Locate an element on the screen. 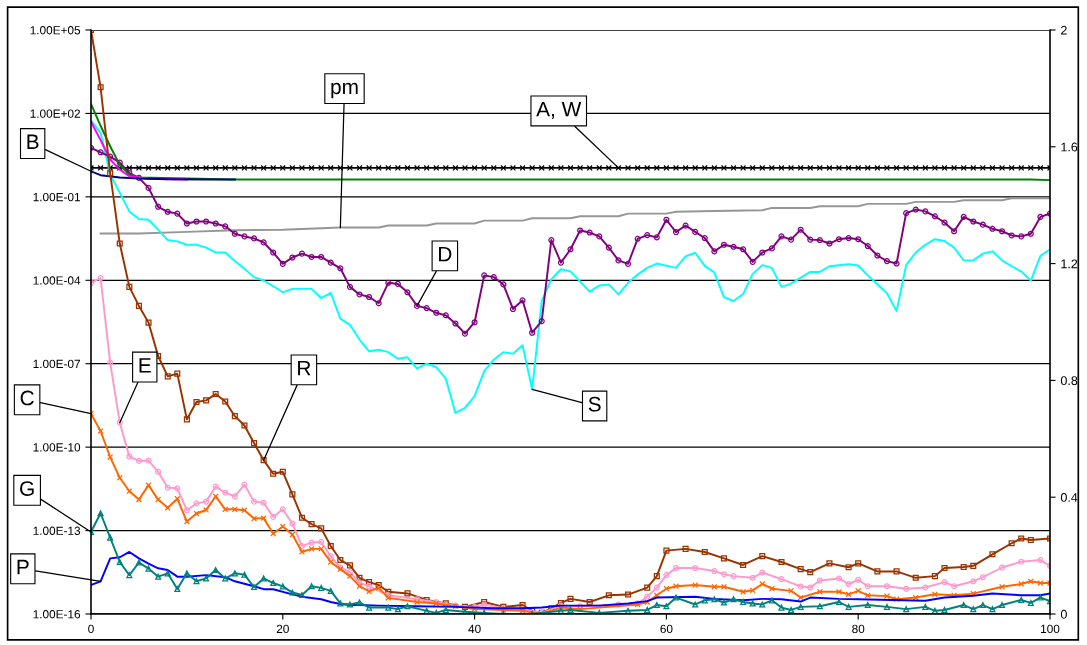  y2-tick-label: 0 is located at coordinates (1063, 614).